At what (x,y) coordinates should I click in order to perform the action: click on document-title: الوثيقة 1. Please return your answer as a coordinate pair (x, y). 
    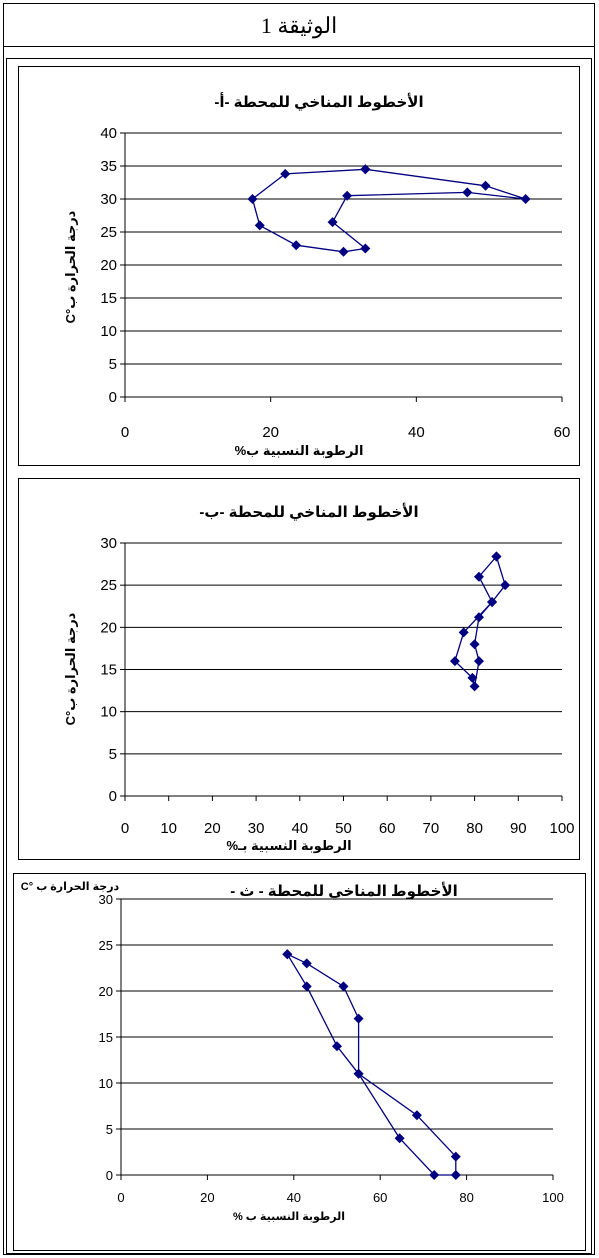
    Looking at the image, I should click on (299, 25).